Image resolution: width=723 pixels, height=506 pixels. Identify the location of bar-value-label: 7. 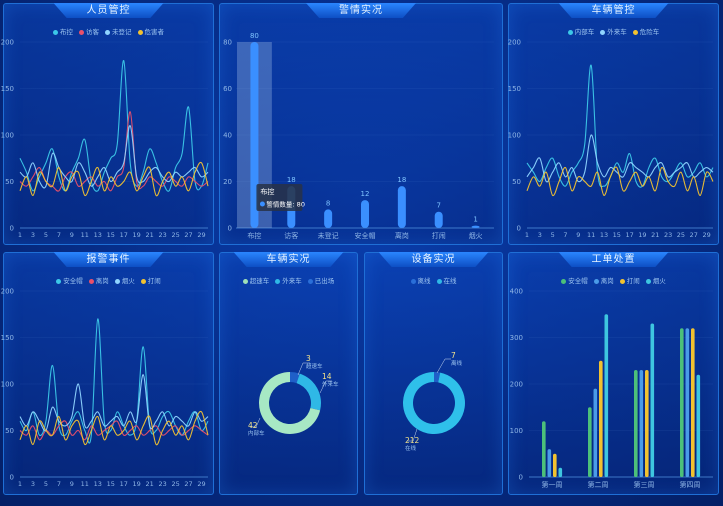
(438, 206).